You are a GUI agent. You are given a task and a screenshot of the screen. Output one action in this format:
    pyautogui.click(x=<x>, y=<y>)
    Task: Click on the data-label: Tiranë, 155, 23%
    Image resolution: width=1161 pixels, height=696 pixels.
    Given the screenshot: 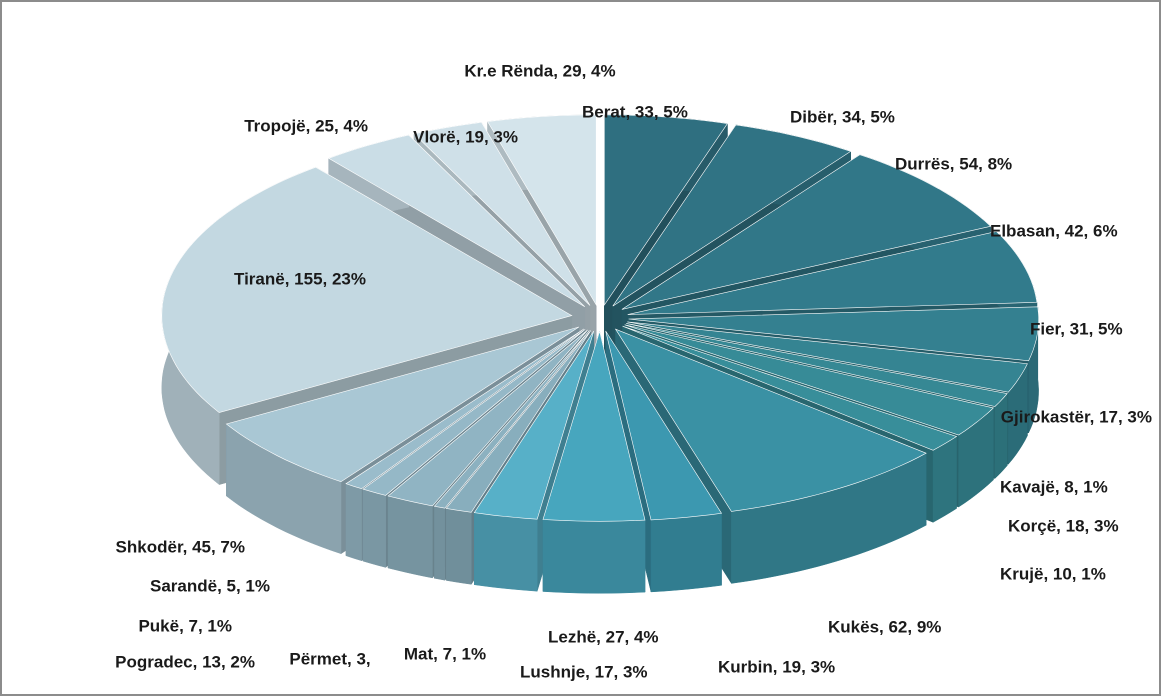 What is the action you would take?
    pyautogui.click(x=300, y=278)
    